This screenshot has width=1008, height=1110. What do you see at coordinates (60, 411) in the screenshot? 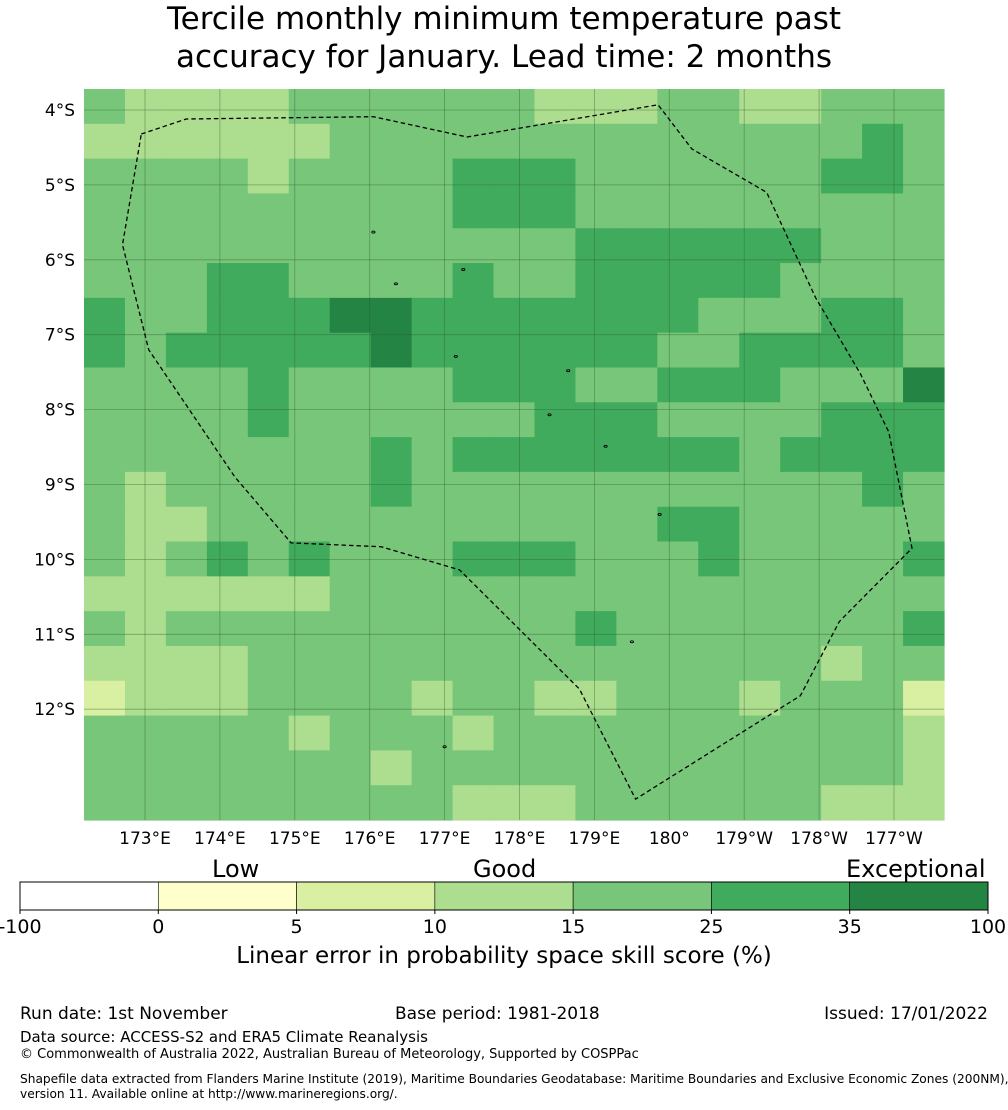
I see `latitude-label: 8°S` at bounding box center [60, 411].